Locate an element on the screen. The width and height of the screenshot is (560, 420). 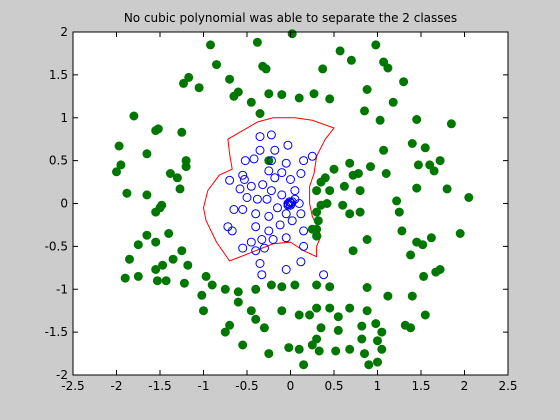
x-tick-label: -2.5 is located at coordinates (72, 386).